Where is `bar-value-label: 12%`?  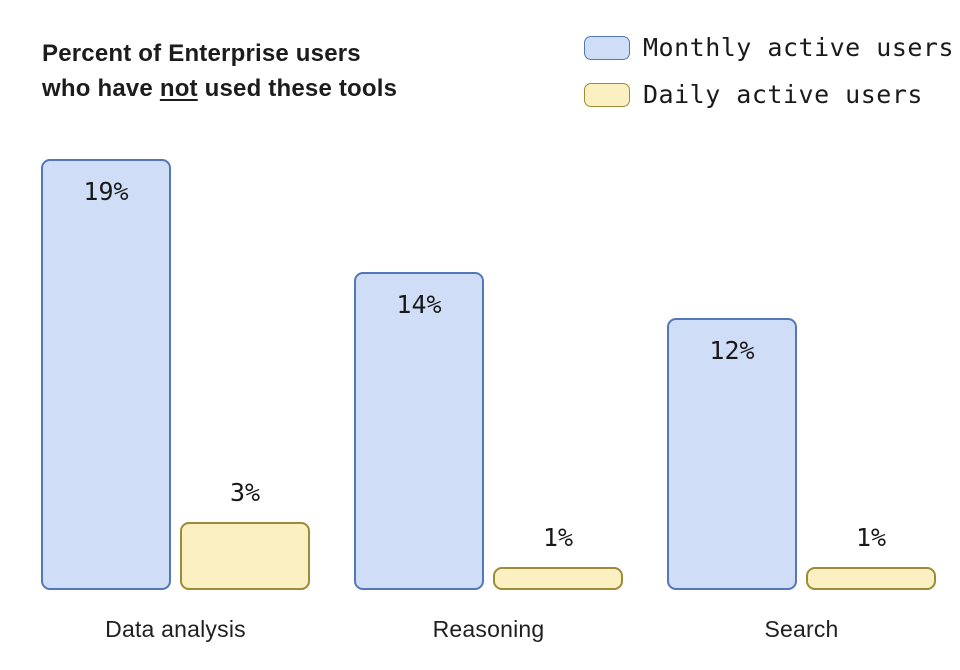 bar-value-label: 12% is located at coordinates (732, 350).